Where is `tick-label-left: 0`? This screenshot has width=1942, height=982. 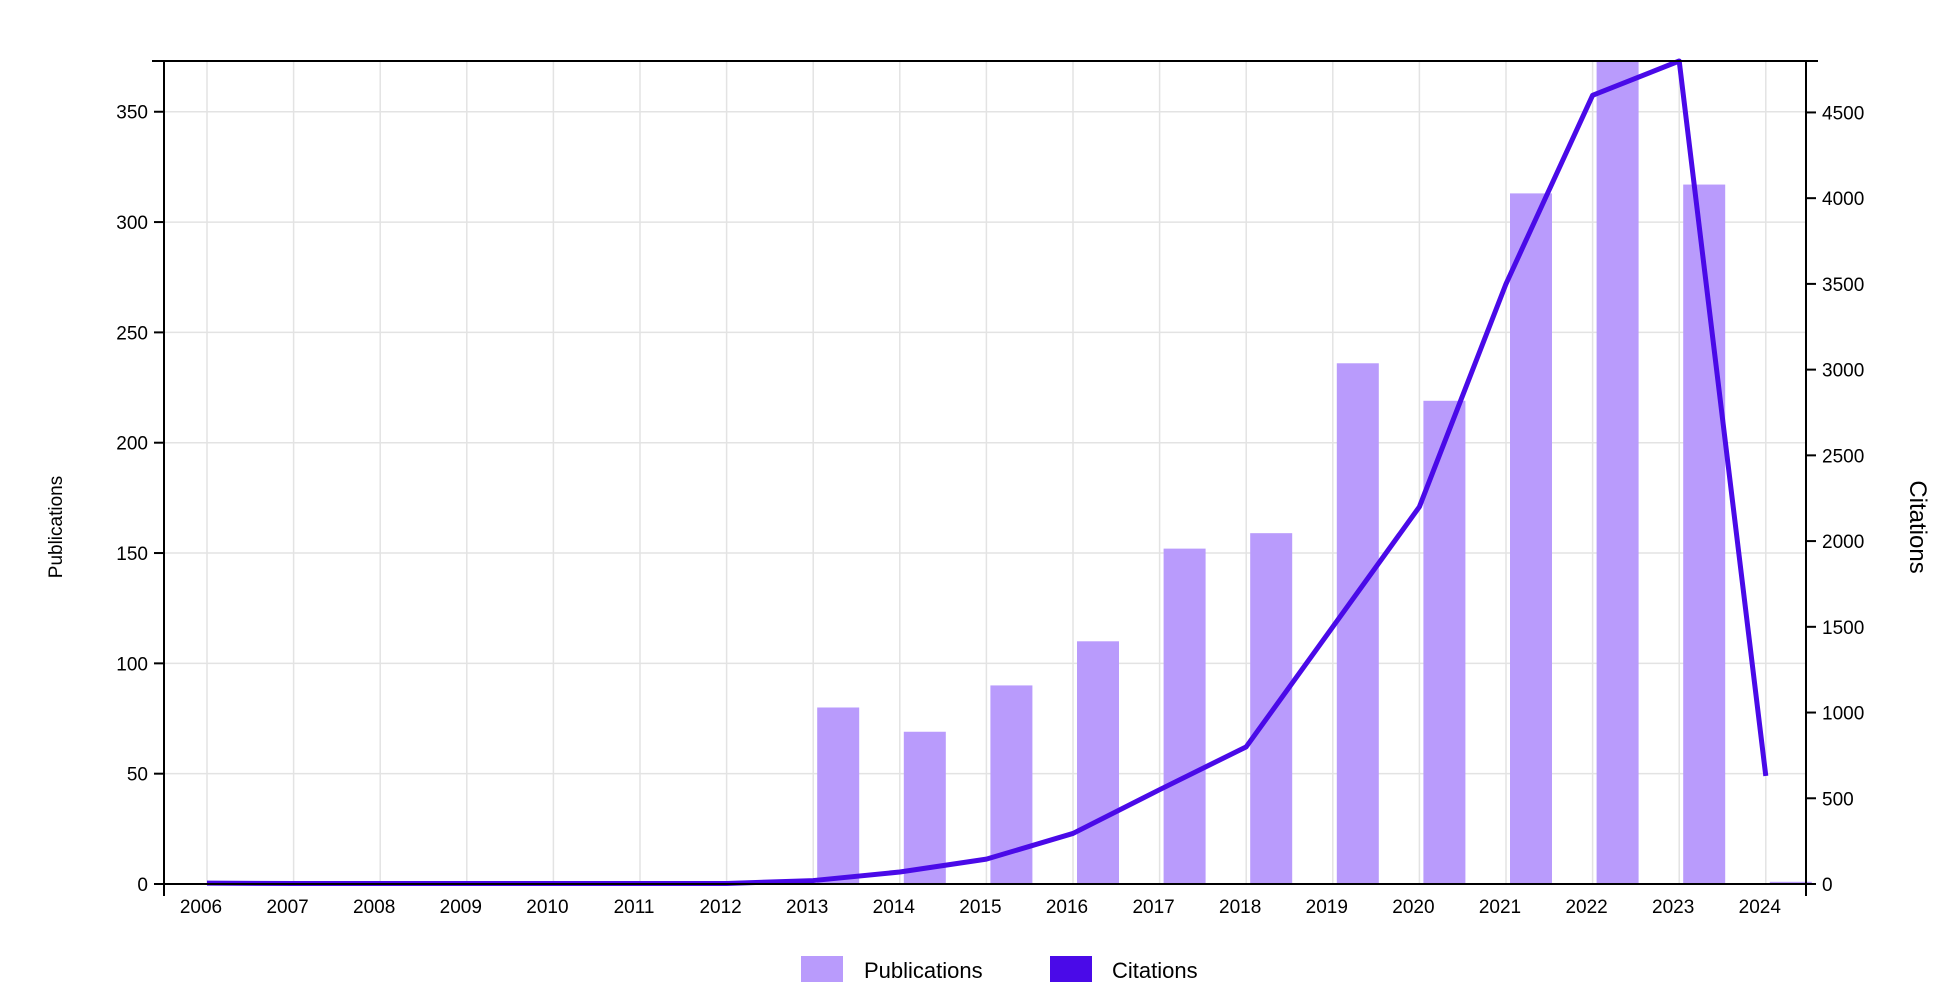
tick-label-left: 0 is located at coordinates (142, 885).